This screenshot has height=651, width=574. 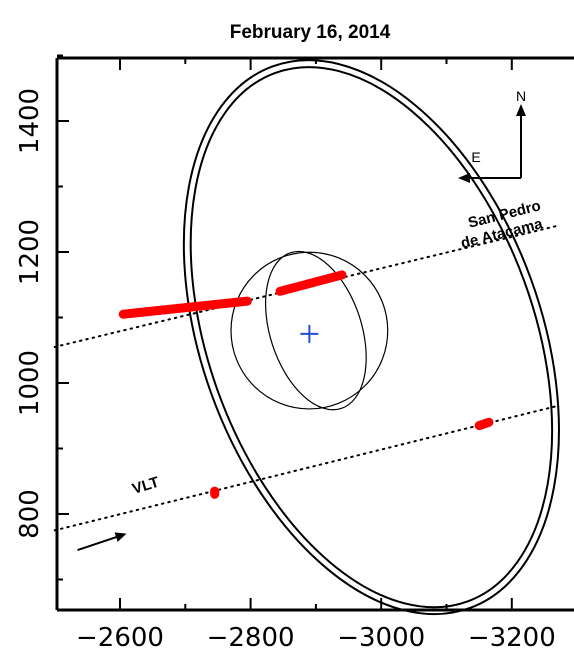 I want to click on motion-arrowhead, so click(x=120, y=537).